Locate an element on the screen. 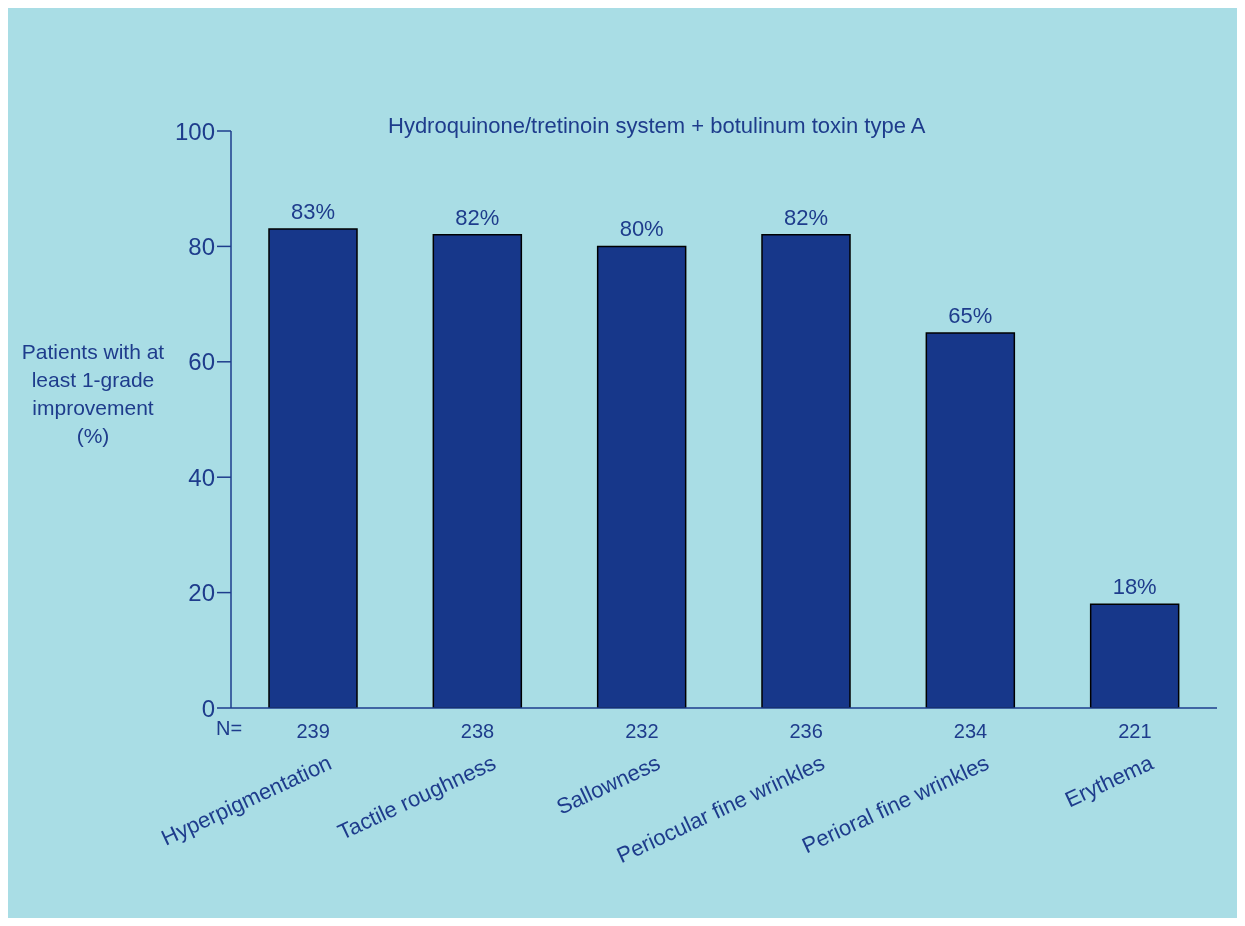  text: 234 is located at coordinates (970, 731).